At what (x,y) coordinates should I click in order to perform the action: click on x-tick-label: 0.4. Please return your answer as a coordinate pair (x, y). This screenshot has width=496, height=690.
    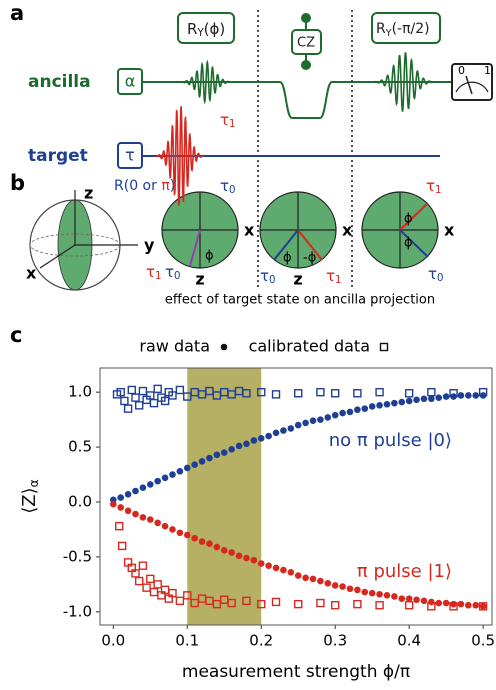
    Looking at the image, I should click on (409, 641).